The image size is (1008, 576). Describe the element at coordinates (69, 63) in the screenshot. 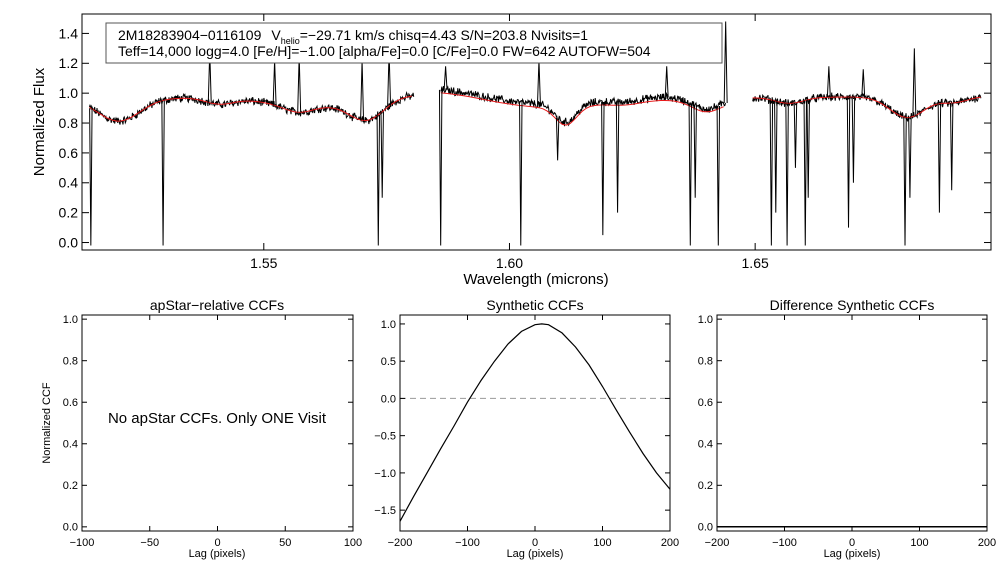

I see `spectrum-ytick-label: 1.2` at that location.